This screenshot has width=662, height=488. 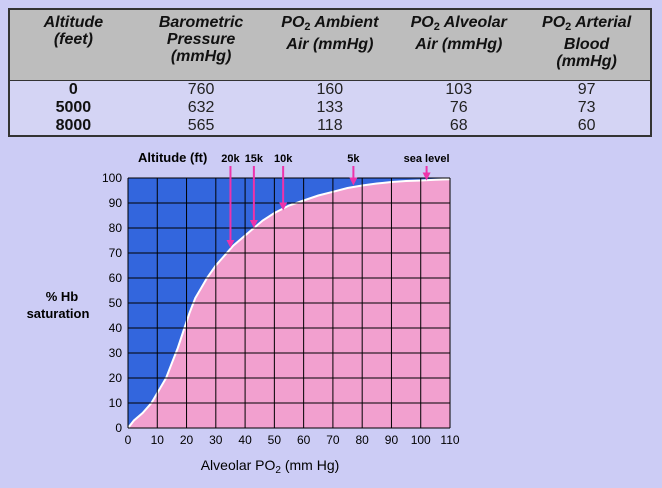 What do you see at coordinates (310, 465) in the screenshot?
I see `x-axis-label-suffix: (mm Hg)` at bounding box center [310, 465].